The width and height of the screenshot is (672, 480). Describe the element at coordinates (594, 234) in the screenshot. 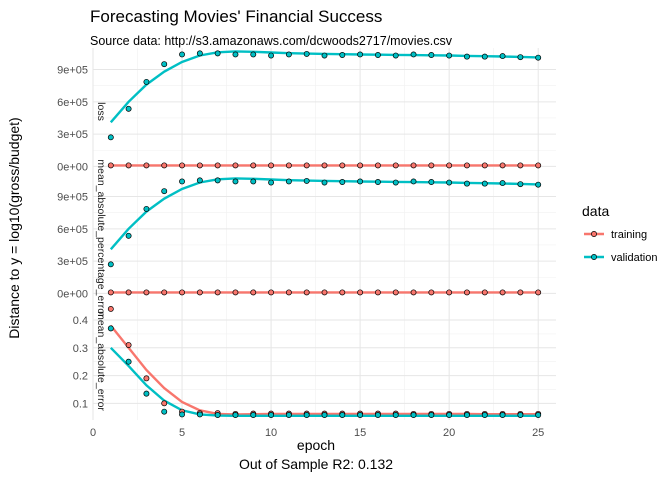

I see `legend-key-point-training` at that location.